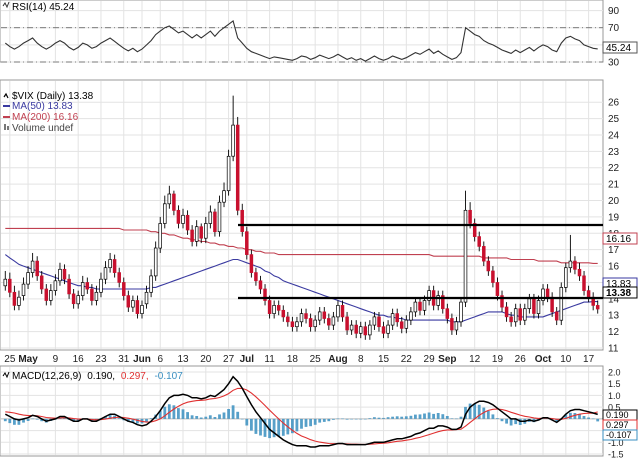 This screenshot has width=640, height=458. What do you see at coordinates (160, 359) in the screenshot?
I see `x-tick-label: 6` at bounding box center [160, 359].